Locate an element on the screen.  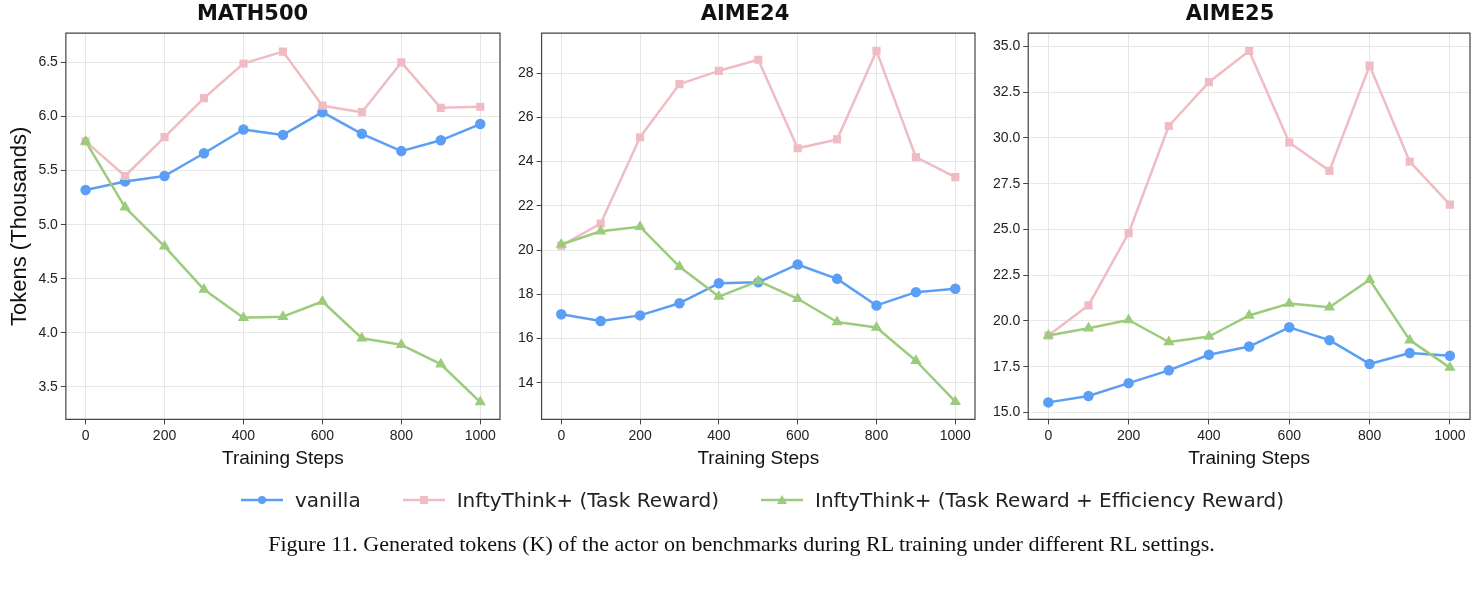
y-tick-label: 3.5 is located at coordinates (48, 385).